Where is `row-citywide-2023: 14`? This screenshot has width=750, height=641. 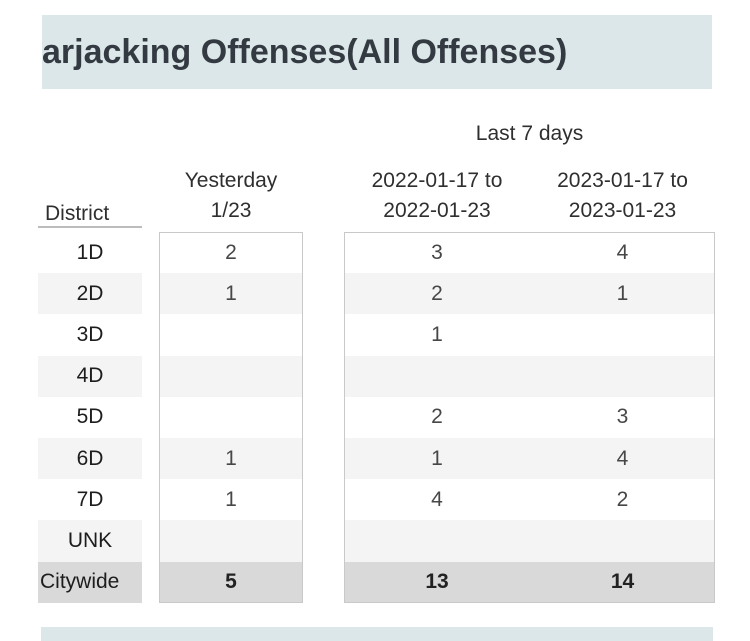 row-citywide-2023: 14 is located at coordinates (622, 582).